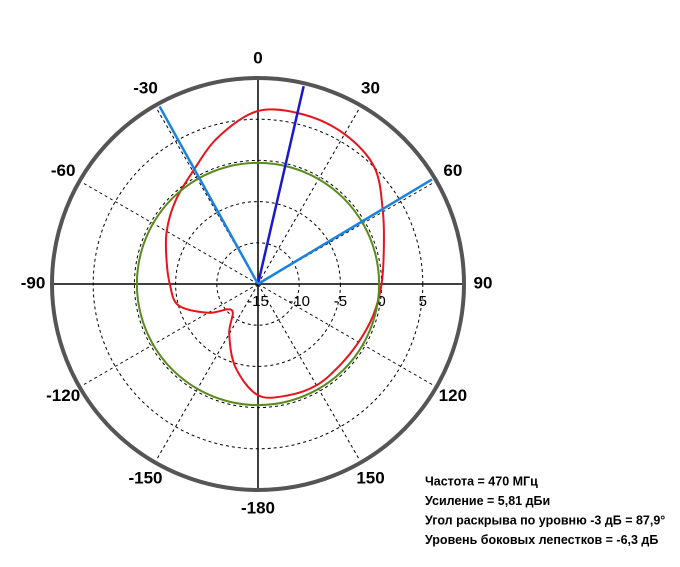  Describe the element at coordinates (452, 170) in the screenshot. I see `angle-label: 60` at that location.